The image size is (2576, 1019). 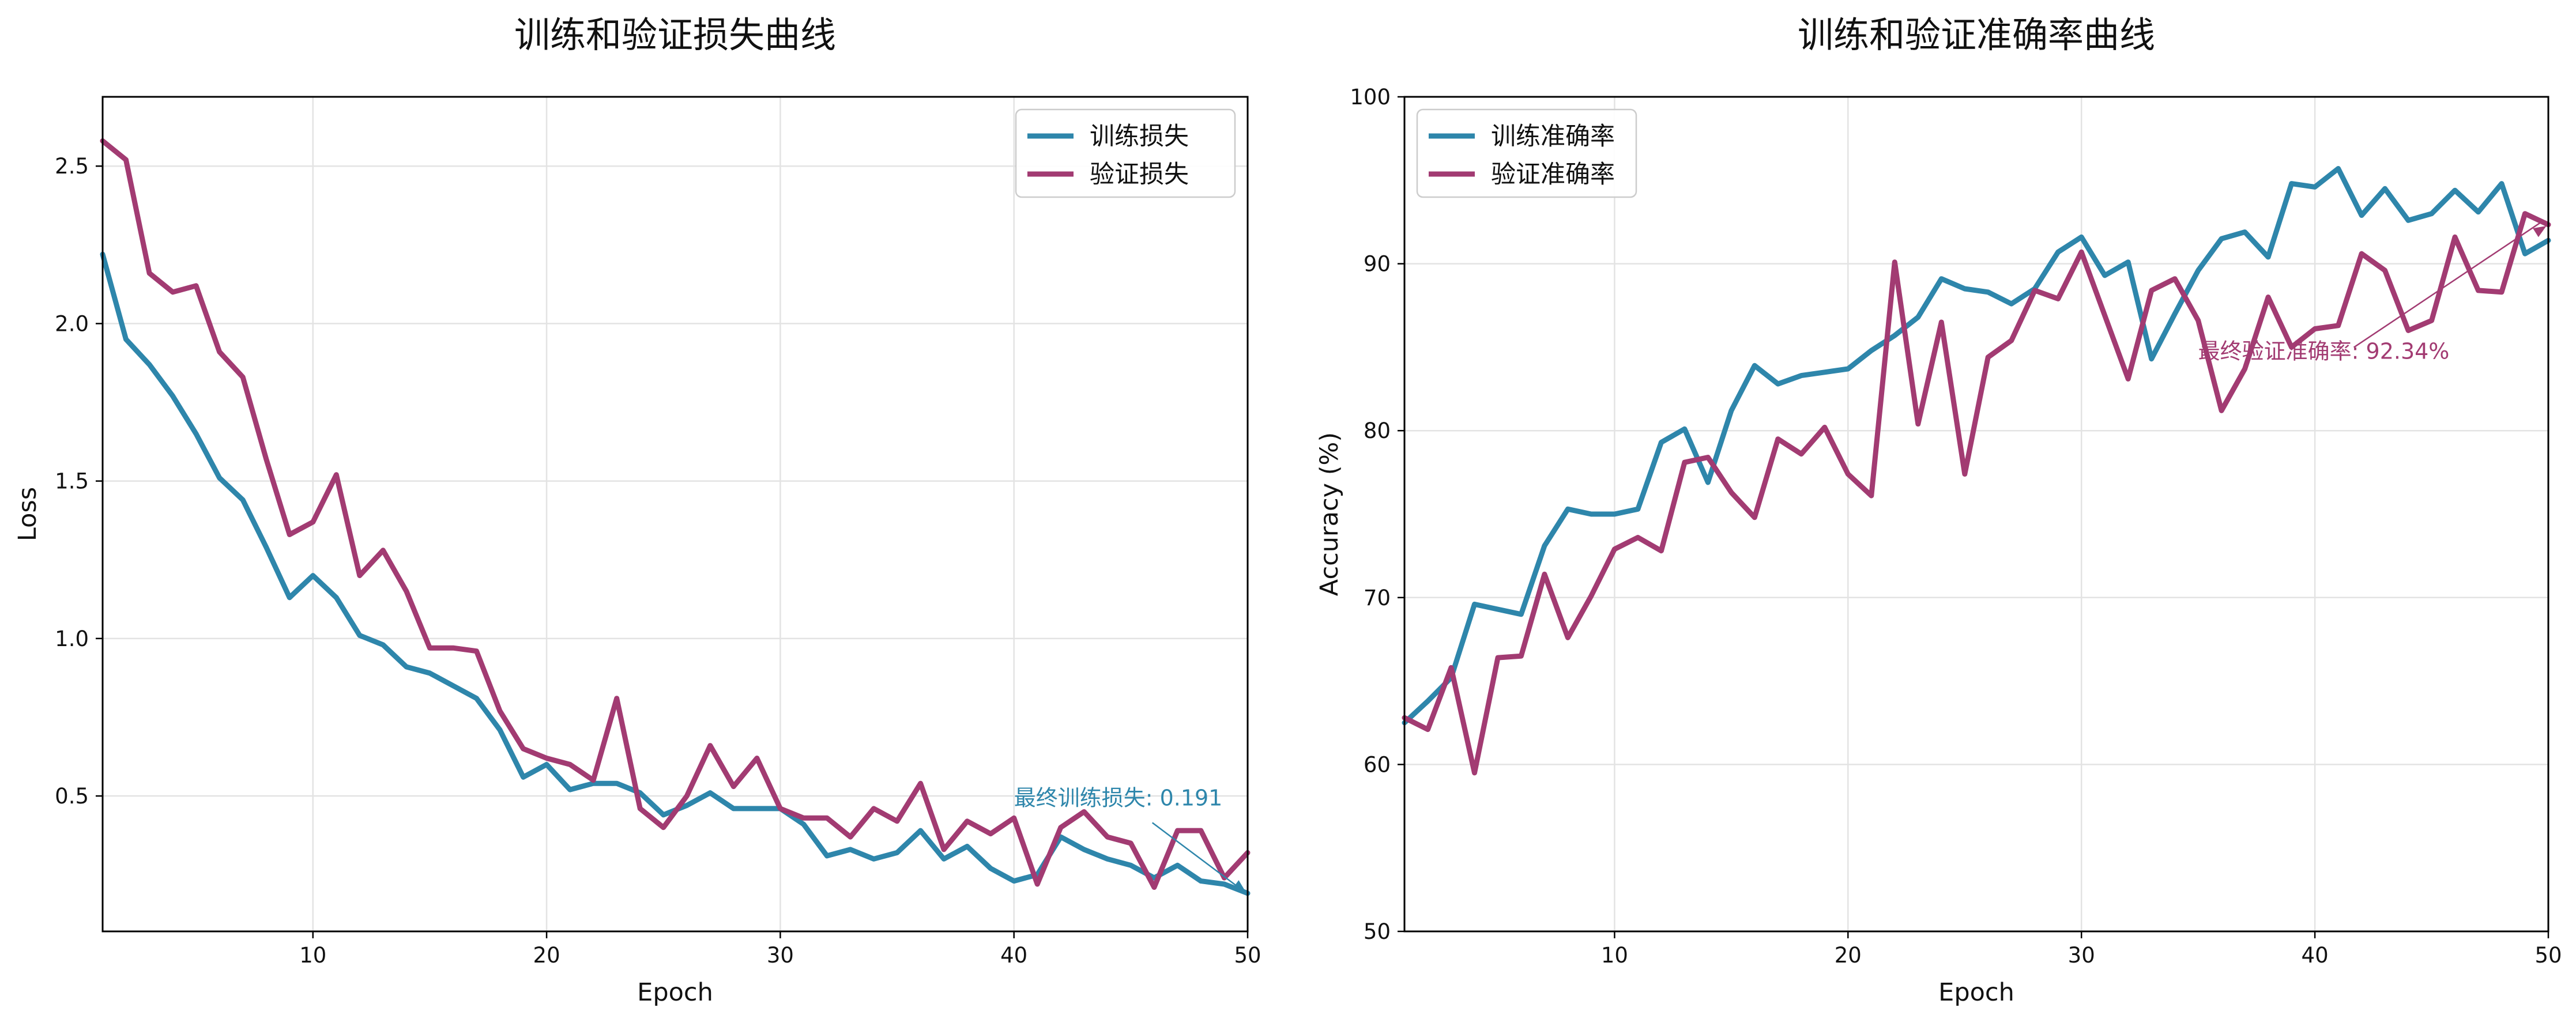 I want to click on y-tick-label: 0.5, so click(x=72, y=796).